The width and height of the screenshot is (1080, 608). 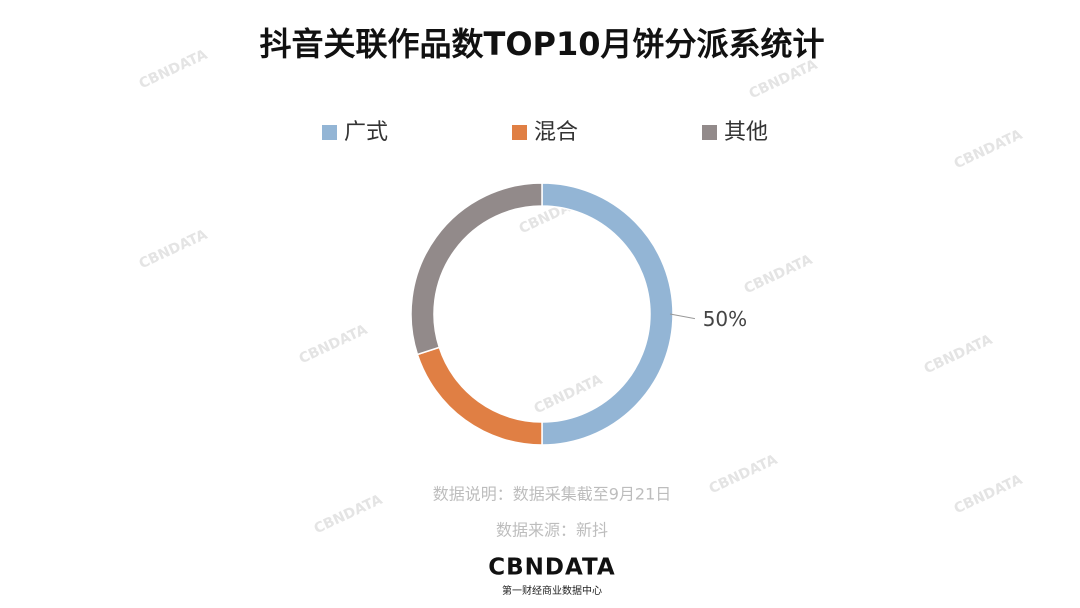 What do you see at coordinates (556, 132) in the screenshot?
I see `legend-label: 混合` at bounding box center [556, 132].